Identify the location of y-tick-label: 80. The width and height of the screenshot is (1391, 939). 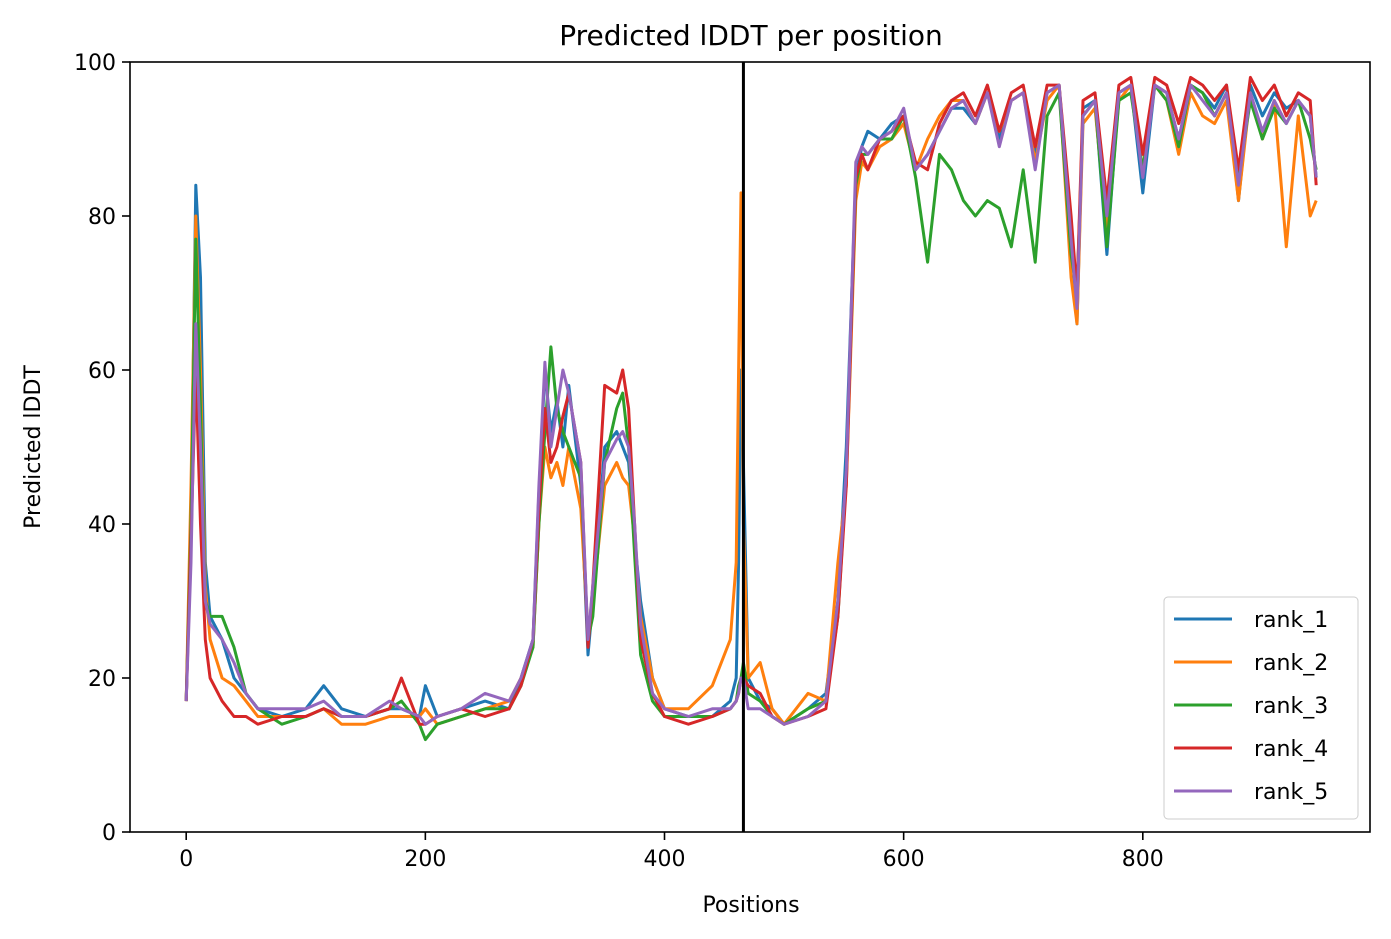
(102, 217).